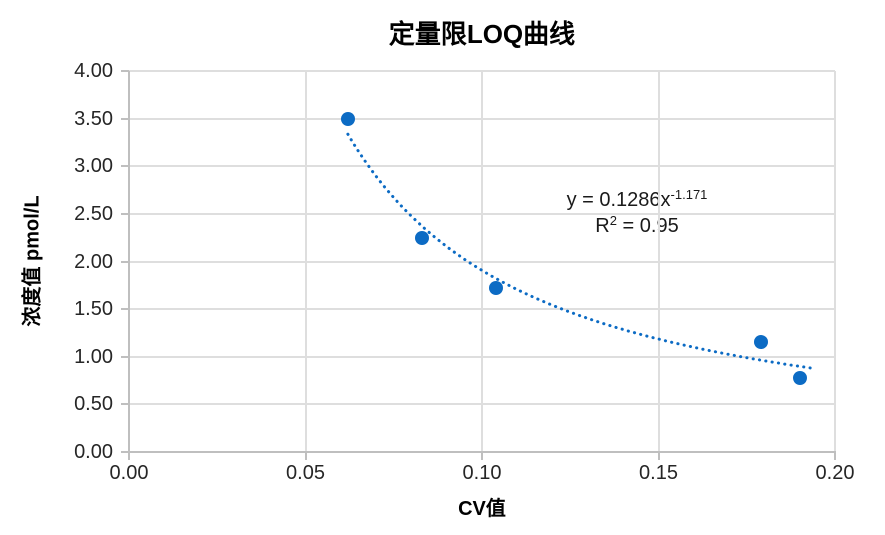 This screenshot has height=535, width=885. What do you see at coordinates (689, 194) in the screenshot?
I see `equation-exponent: -1.171` at bounding box center [689, 194].